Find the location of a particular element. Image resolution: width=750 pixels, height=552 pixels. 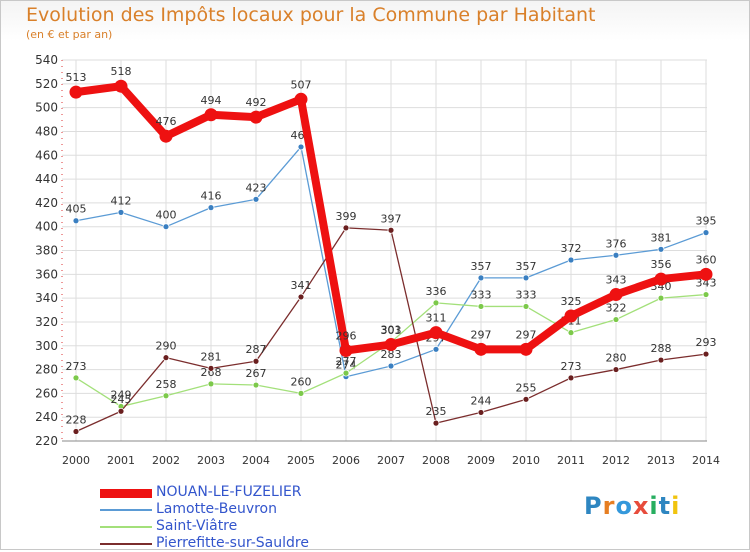

proxiti-logo: Proxiti is located at coordinates (632, 506).